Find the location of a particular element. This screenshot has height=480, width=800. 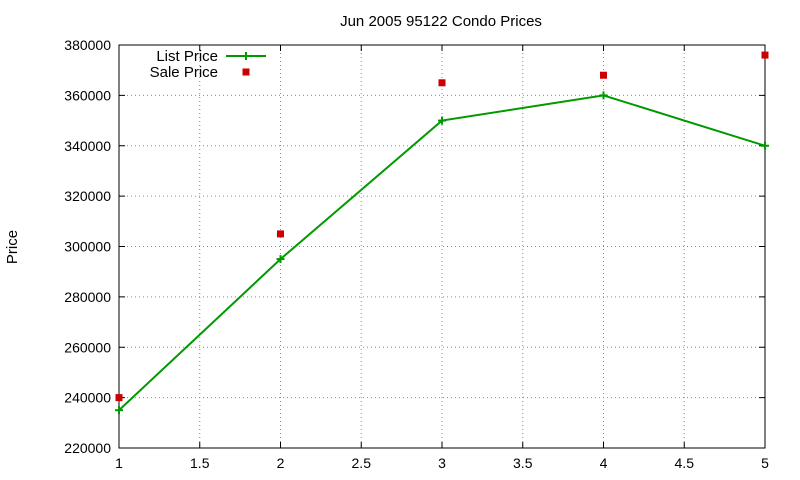

legend-label-list-price: List Price is located at coordinates (187, 56).